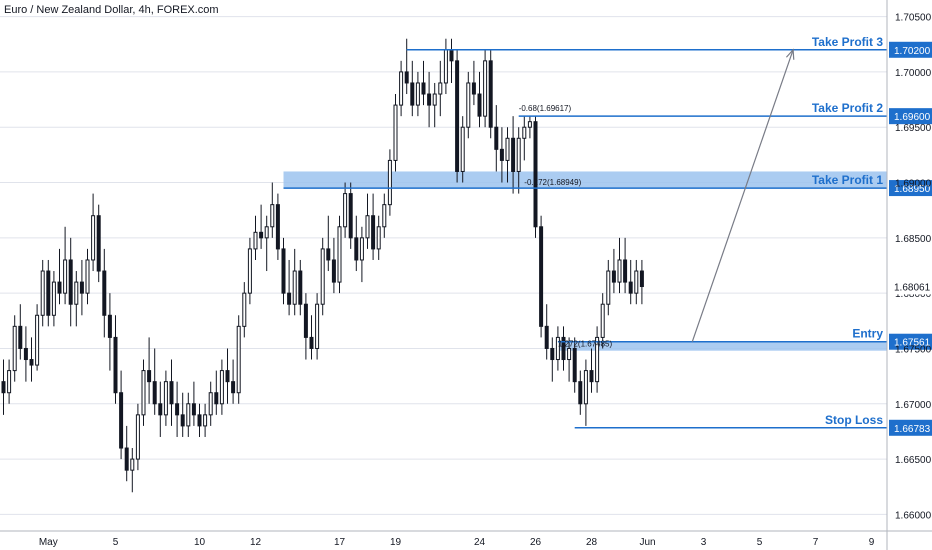 Image resolution: width=932 pixels, height=550 pixels. Describe the element at coordinates (912, 117) in the screenshot. I see `price-tag-label: 1.69600` at that location.